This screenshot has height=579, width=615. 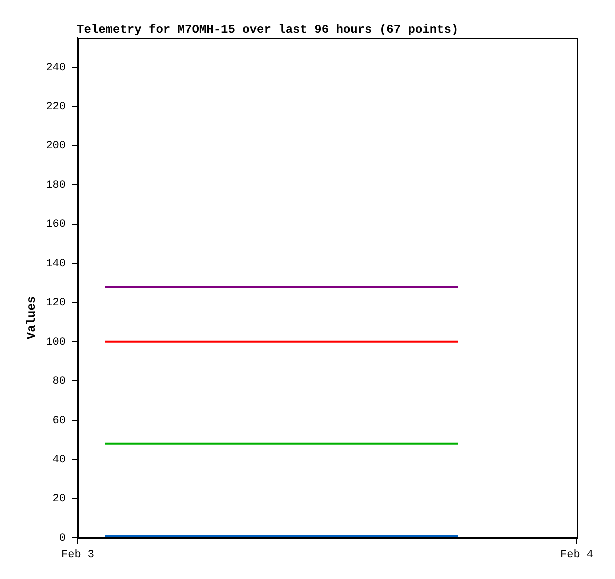 What do you see at coordinates (59, 460) in the screenshot?
I see `y-tick-label: 40` at bounding box center [59, 460].